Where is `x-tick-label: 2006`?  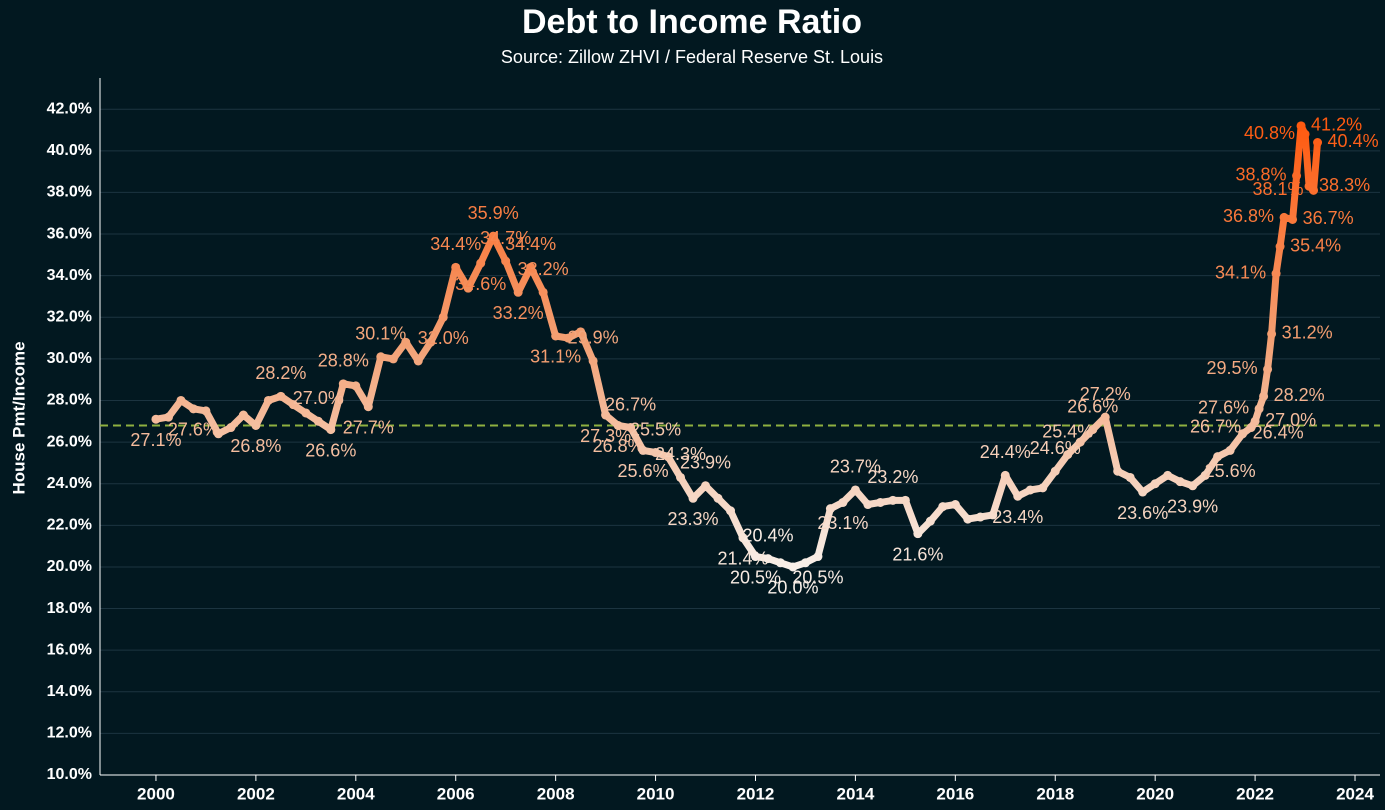
x-tick-label: 2006 is located at coordinates (456, 793).